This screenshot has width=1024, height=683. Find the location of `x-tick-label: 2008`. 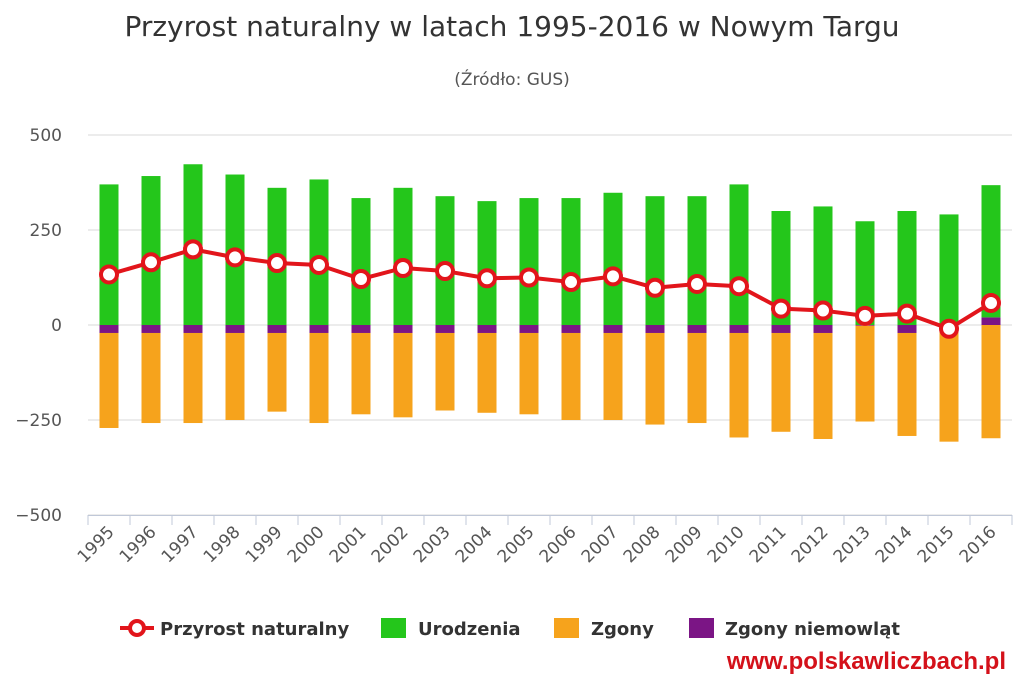

x-tick-label: 2008 is located at coordinates (642, 544).